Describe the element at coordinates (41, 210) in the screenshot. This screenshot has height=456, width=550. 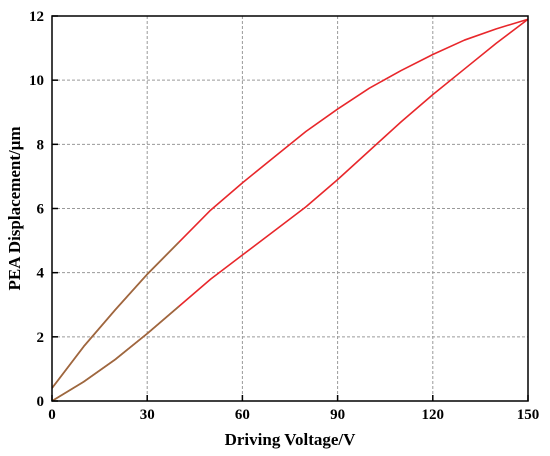
I see `y-tick-label: 6` at that location.